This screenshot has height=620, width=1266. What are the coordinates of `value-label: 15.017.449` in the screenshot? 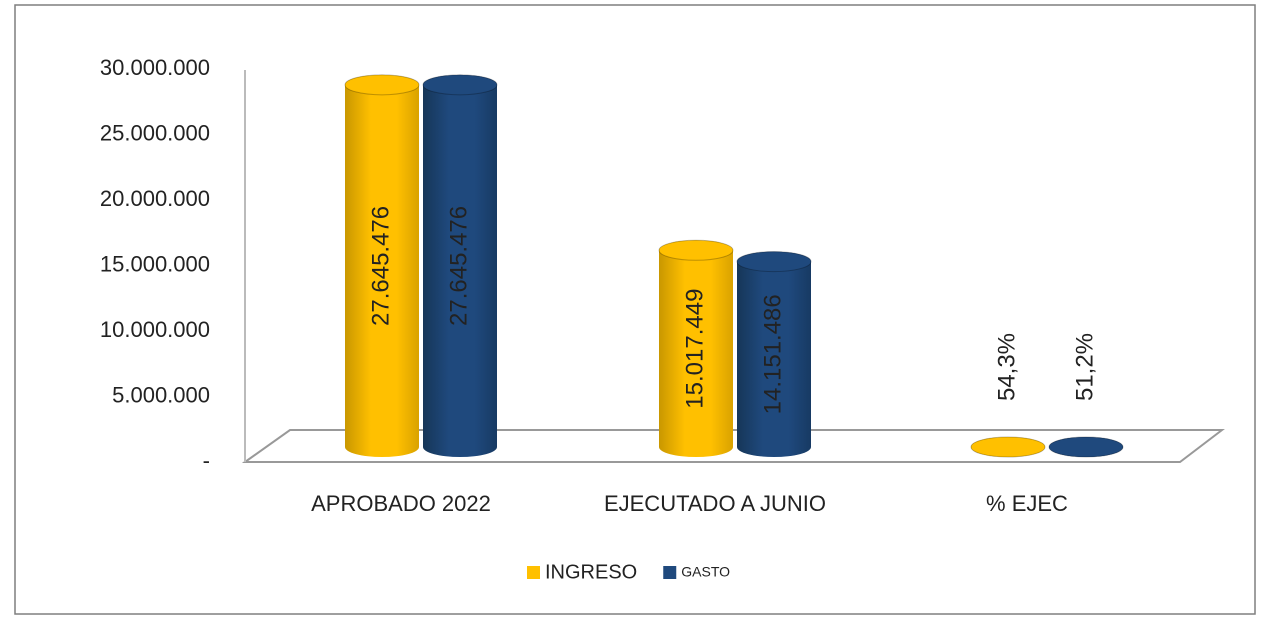 It's located at (694, 349).